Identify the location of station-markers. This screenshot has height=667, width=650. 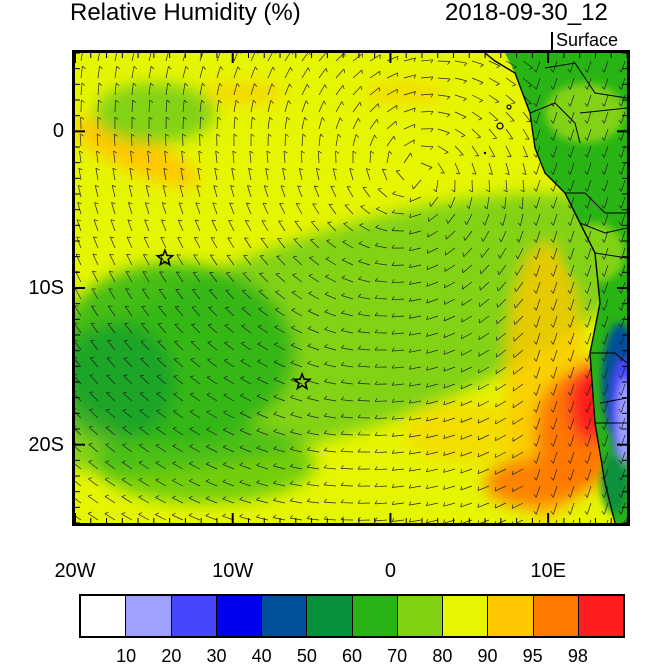
(233, 319).